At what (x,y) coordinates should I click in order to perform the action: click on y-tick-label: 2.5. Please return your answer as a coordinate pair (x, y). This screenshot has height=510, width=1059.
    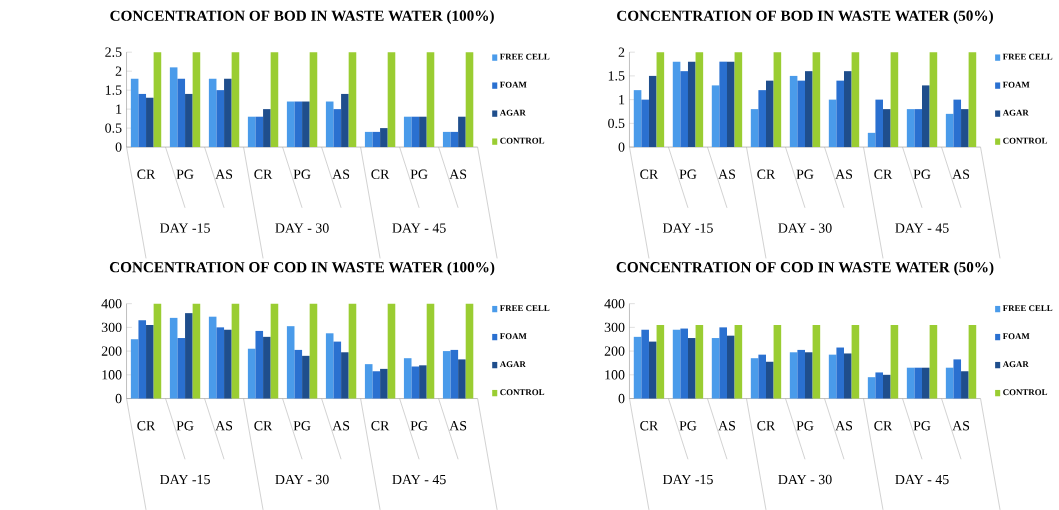
    Looking at the image, I should click on (113, 52).